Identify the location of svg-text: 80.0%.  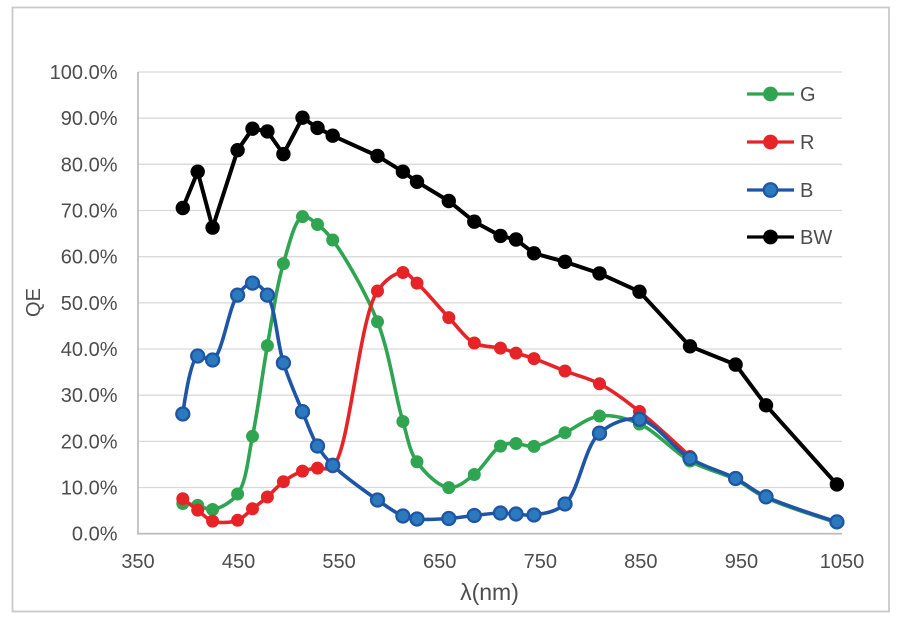
(89, 165).